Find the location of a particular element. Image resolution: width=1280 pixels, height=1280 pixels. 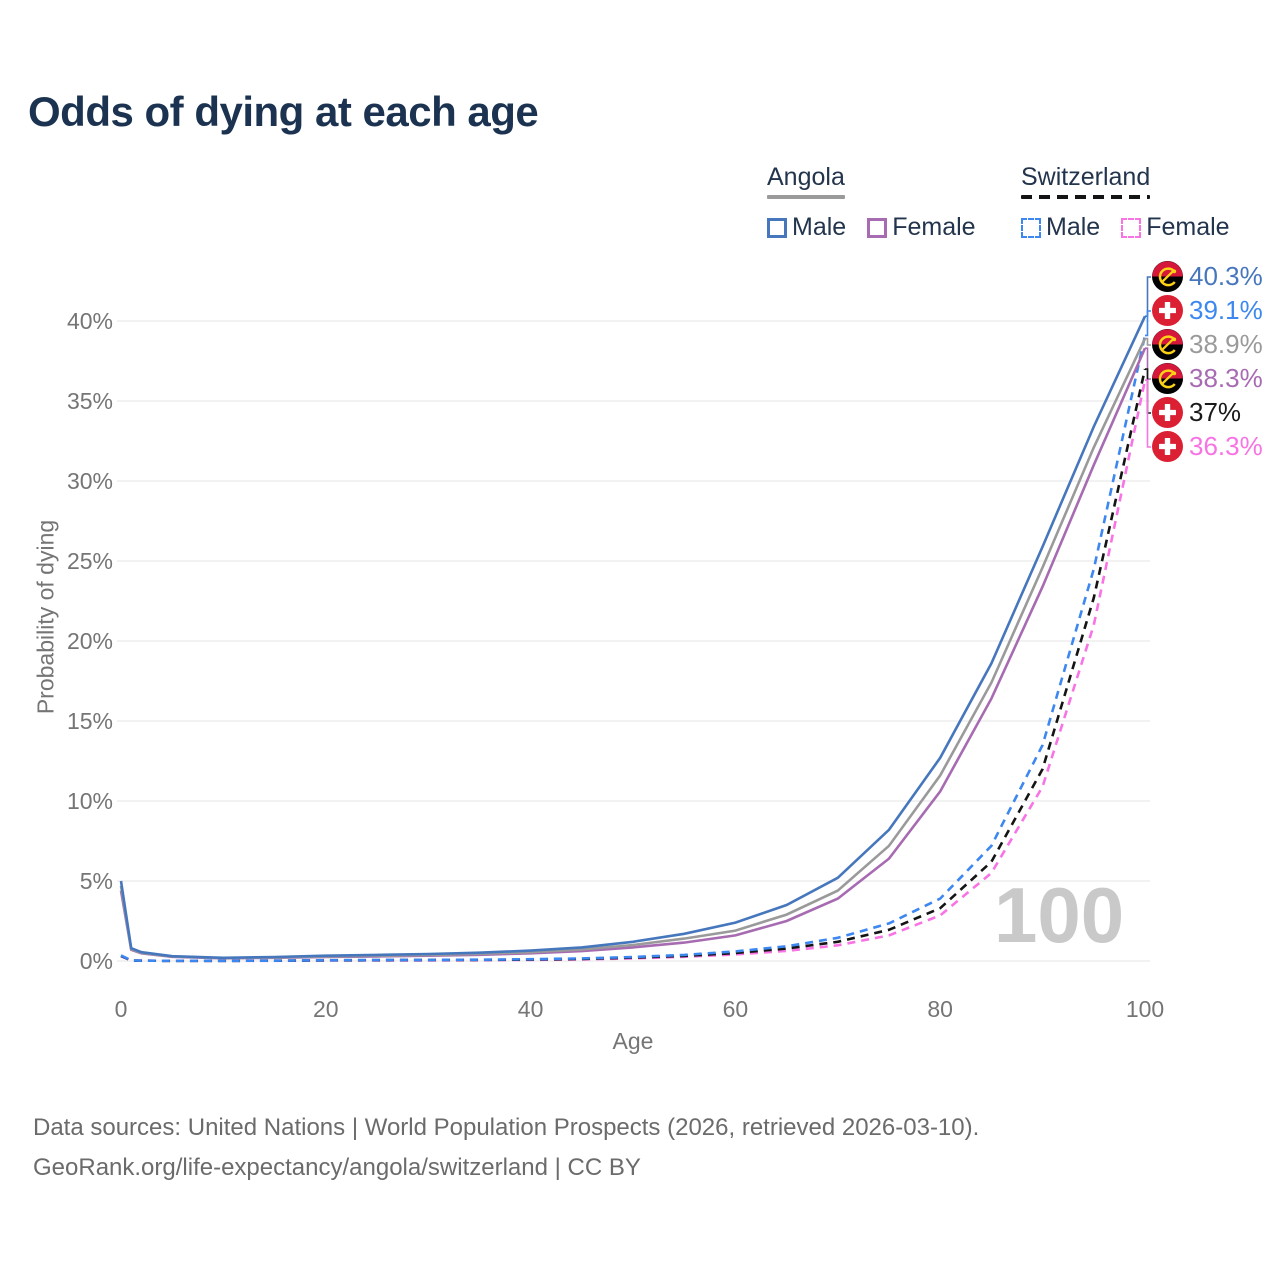

y-tick-label: 40% is located at coordinates (89, 321).